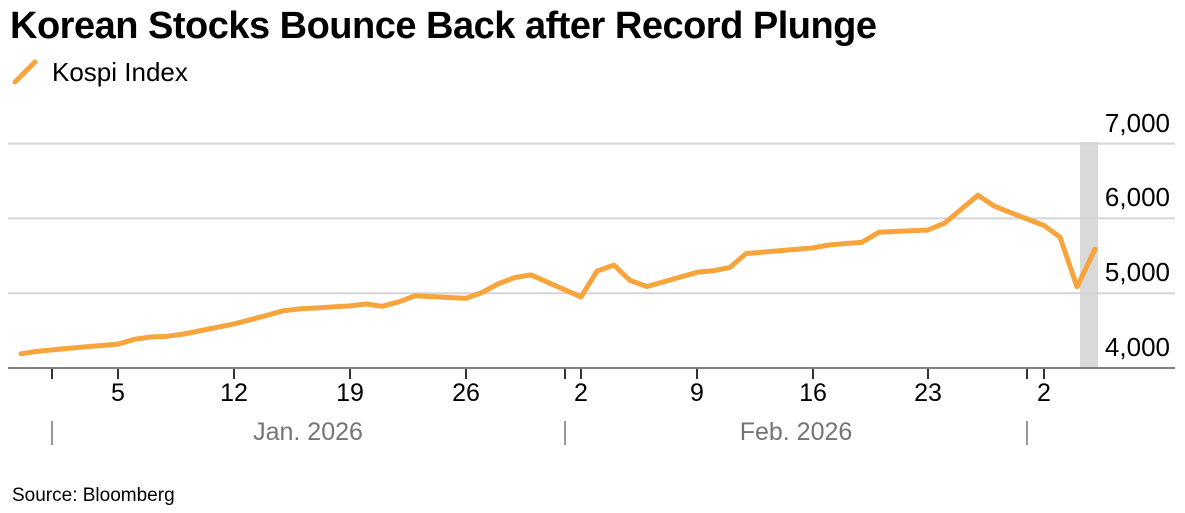  I want to click on plunge-highlight-band, so click(1089, 255).